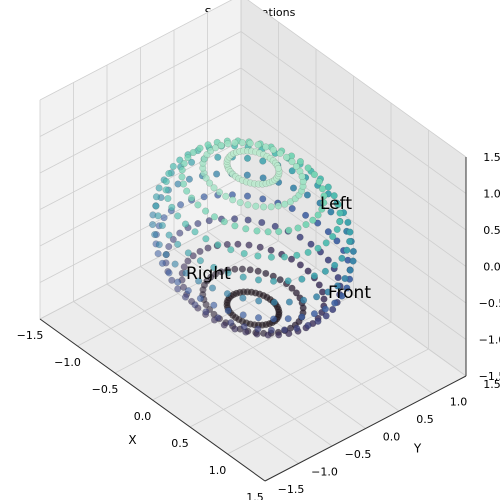  Describe the element at coordinates (105, 389) in the screenshot. I see `x-tick-label: −0.5` at that location.